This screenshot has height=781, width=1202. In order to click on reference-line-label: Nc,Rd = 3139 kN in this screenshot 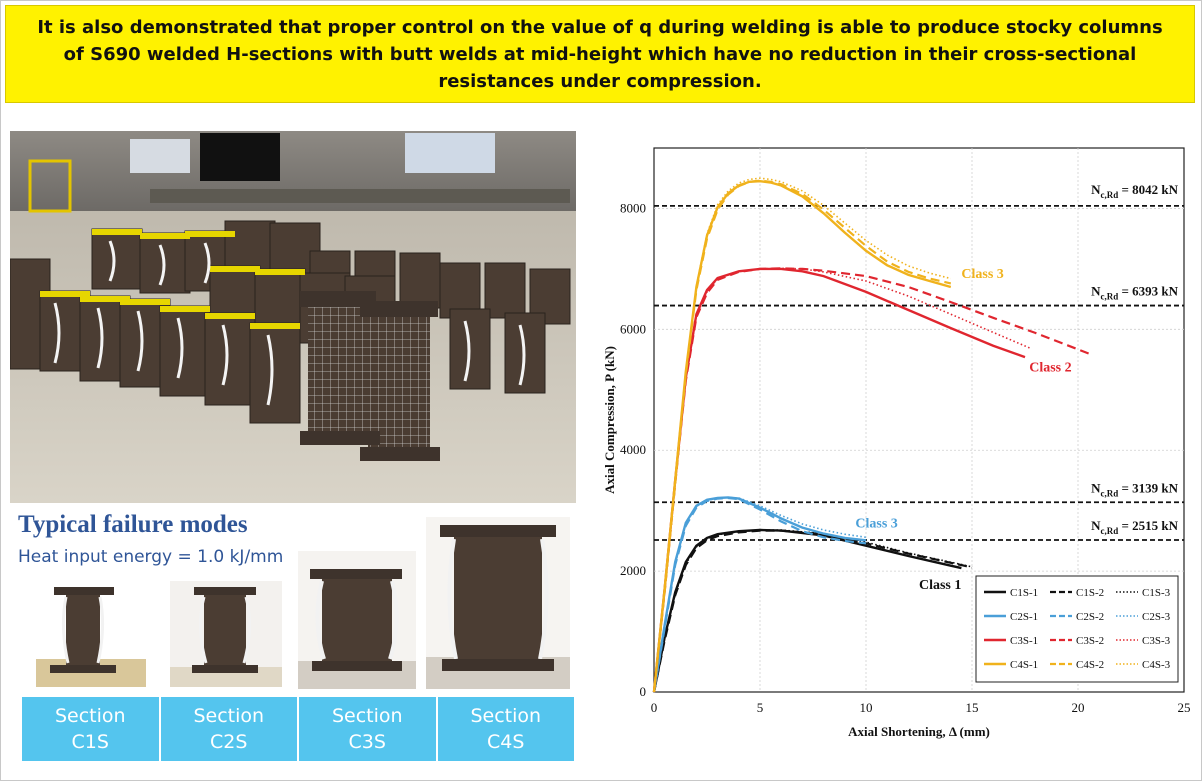, I will do `click(1135, 489)`.